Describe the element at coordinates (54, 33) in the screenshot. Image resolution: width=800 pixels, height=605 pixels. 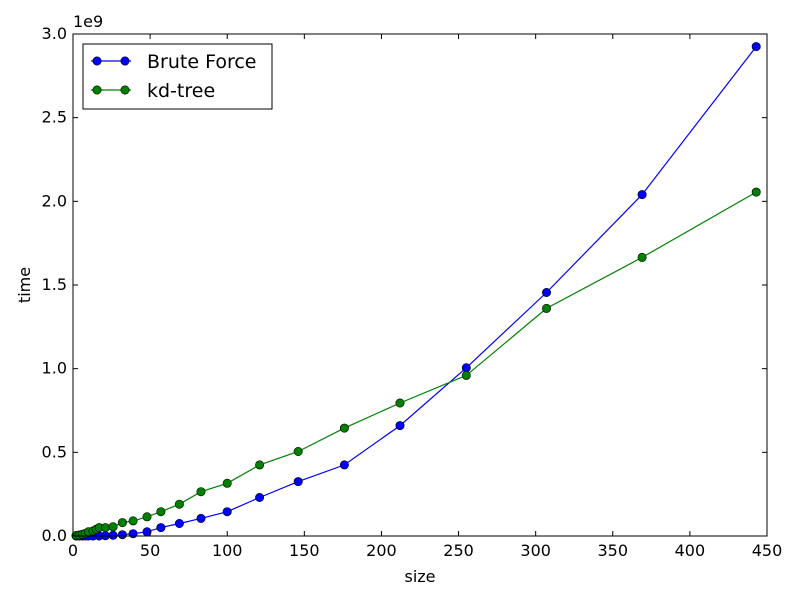
I see `y-tick-label: 3.0` at that location.